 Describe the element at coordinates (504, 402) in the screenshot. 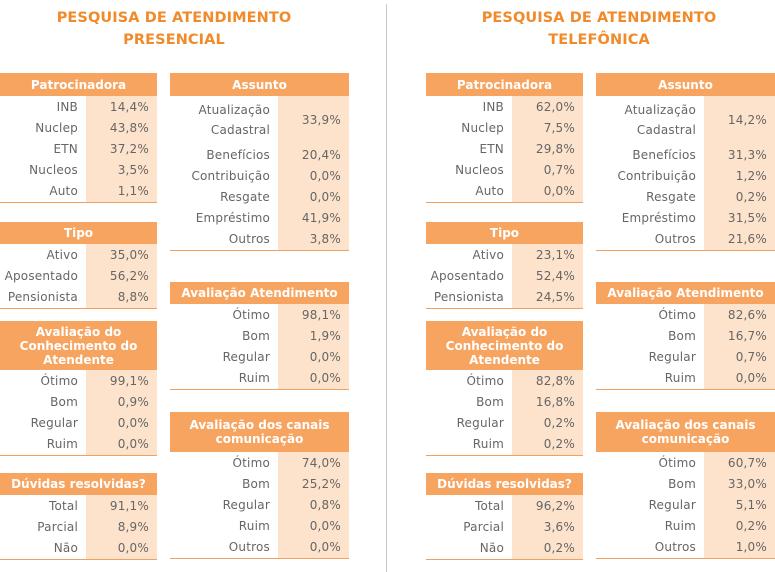

I see `table-row: Bom 16,8%` at that location.